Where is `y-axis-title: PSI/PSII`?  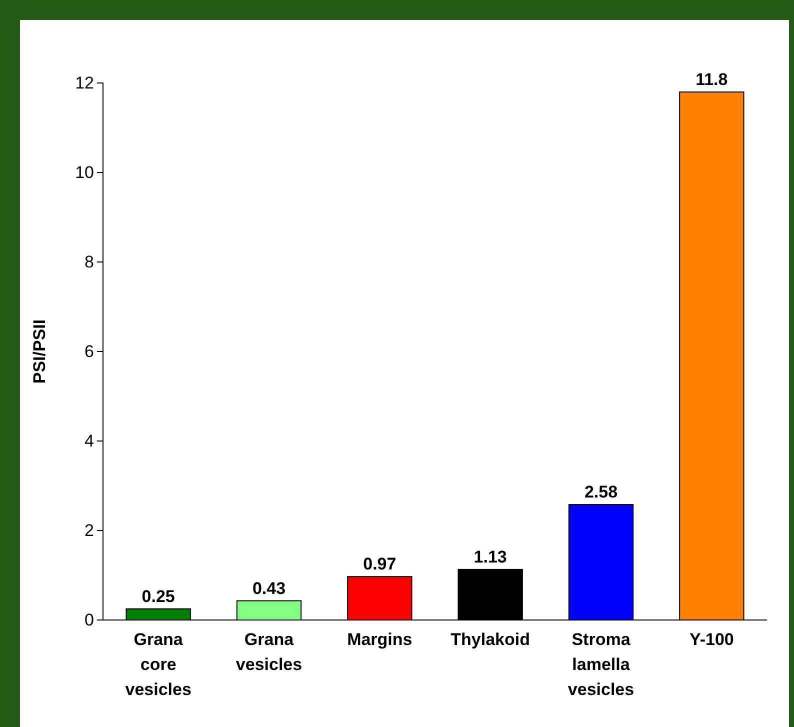 y-axis-title: PSI/PSII is located at coordinates (39, 351).